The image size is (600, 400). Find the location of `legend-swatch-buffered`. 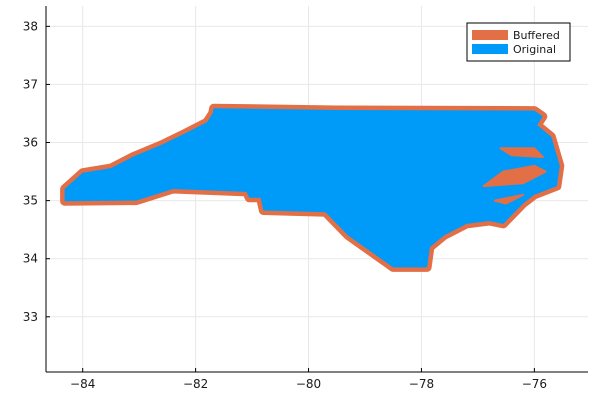

legend-swatch-buffered is located at coordinates (490, 35).